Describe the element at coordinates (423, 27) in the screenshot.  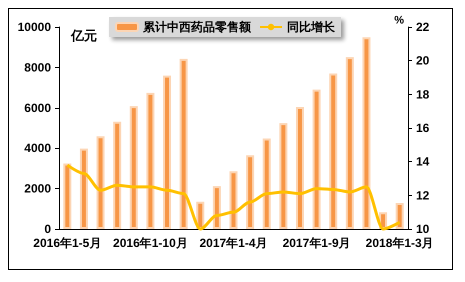
I see `y2-tick-label: 22` at that location.